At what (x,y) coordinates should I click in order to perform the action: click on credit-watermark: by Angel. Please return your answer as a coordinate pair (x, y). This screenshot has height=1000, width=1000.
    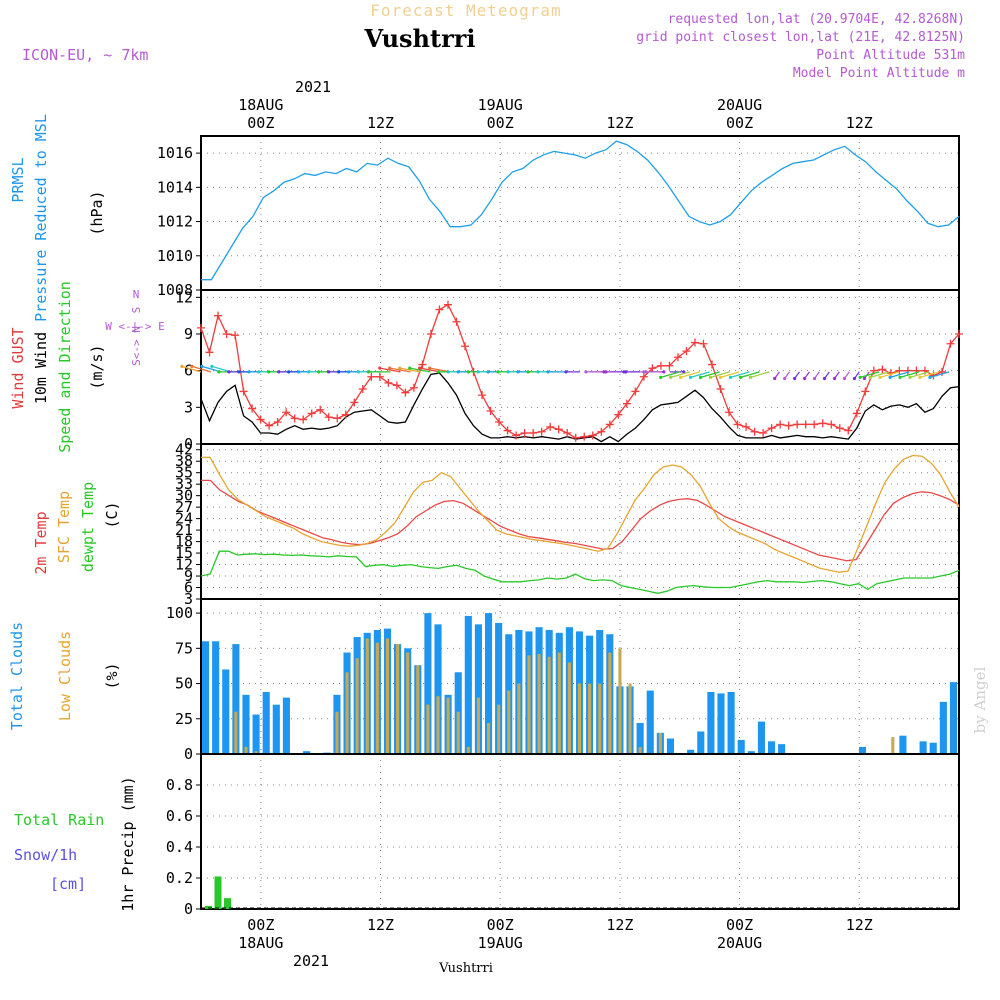
    Looking at the image, I should click on (980, 699).